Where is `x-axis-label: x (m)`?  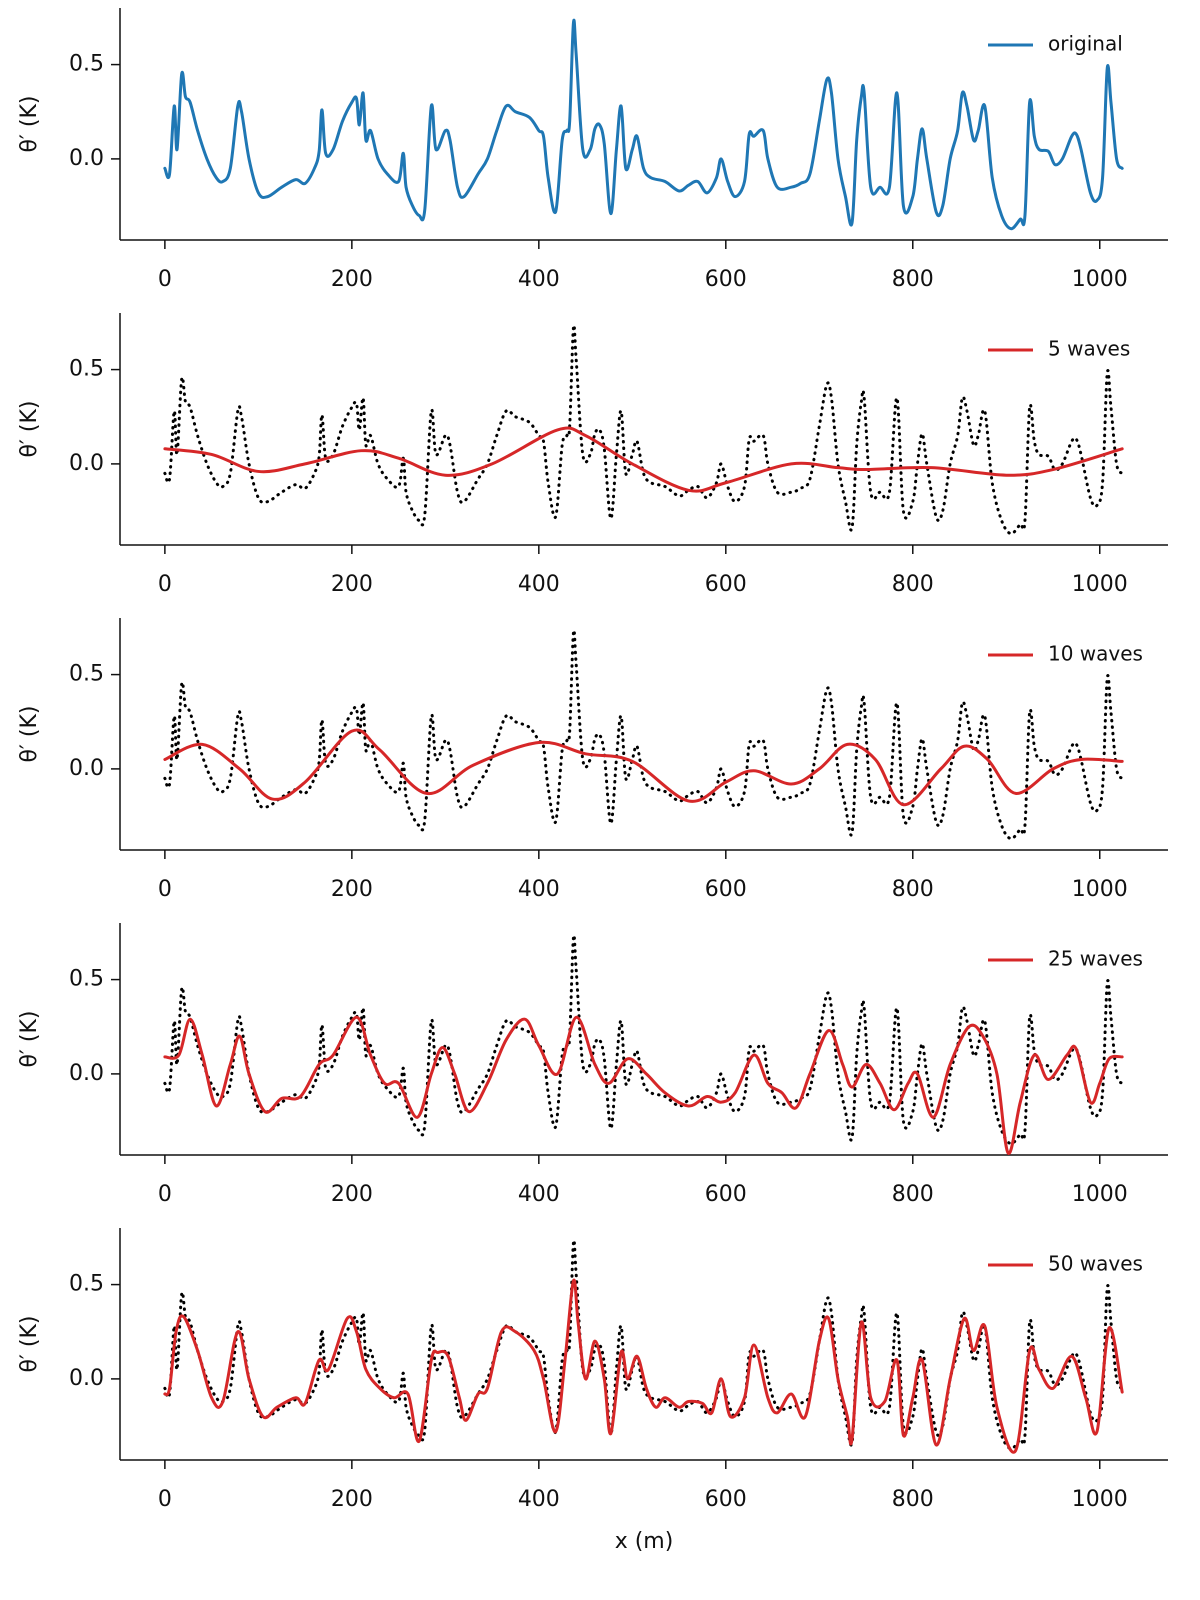
x-axis-label: x (m) is located at coordinates (644, 1541).